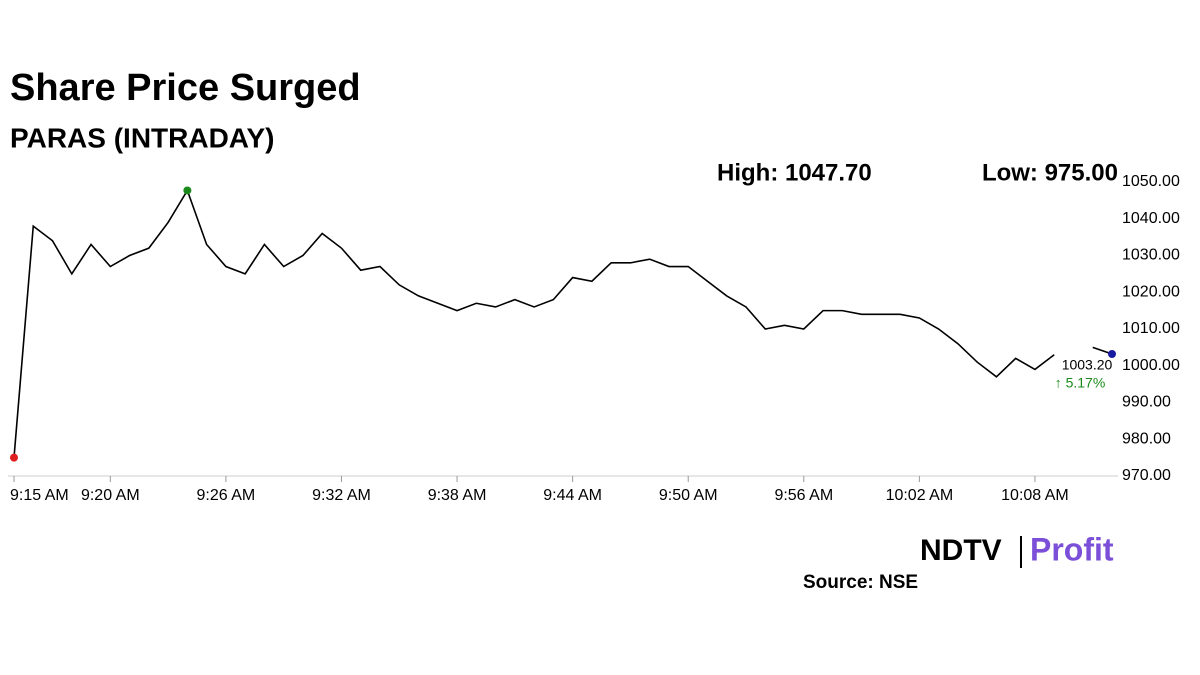 This screenshot has height=675, width=1200. I want to click on chart-subtitle: PARAS (INTRADAY), so click(142, 137).